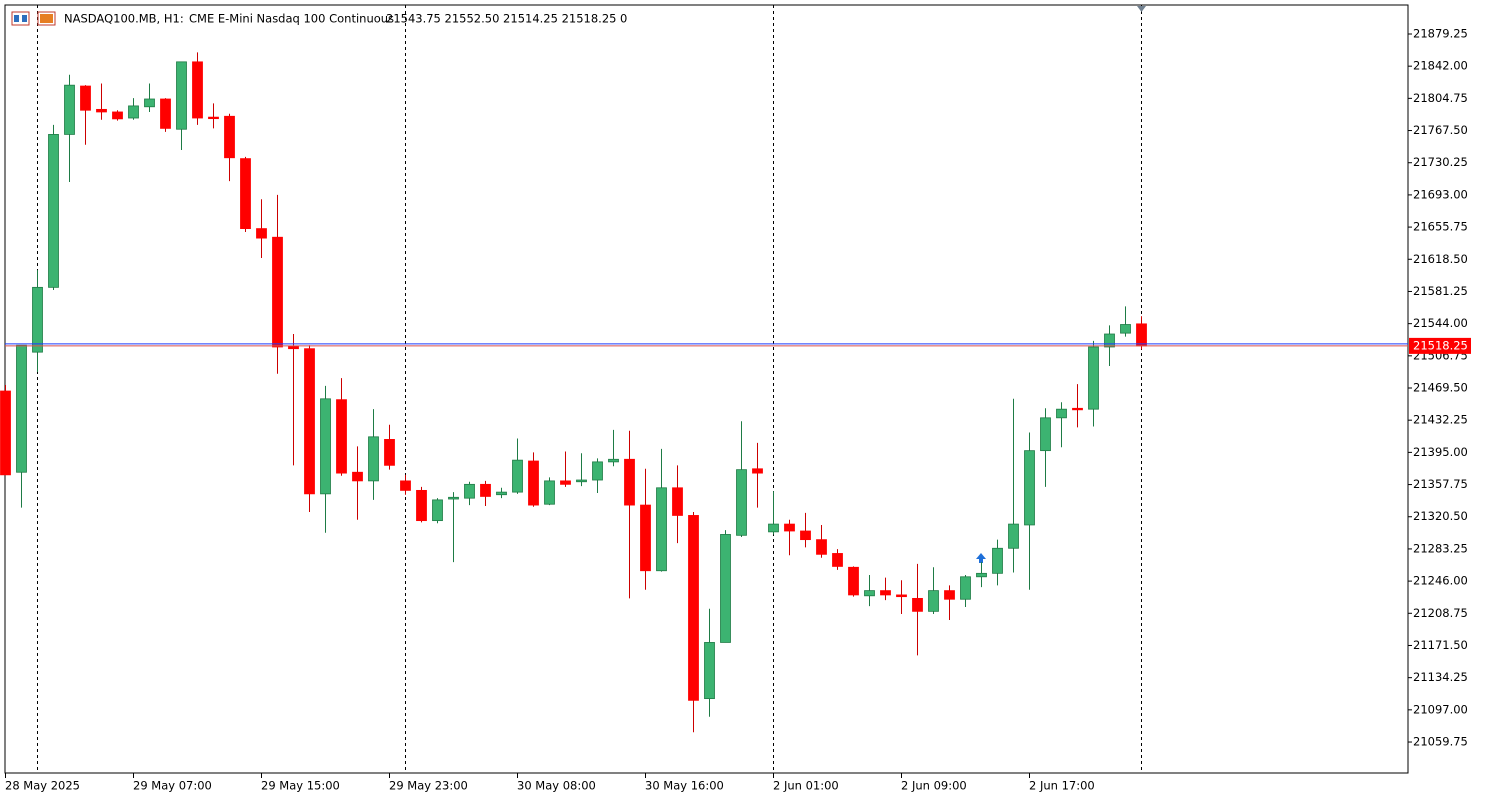 Image resolution: width=1487 pixels, height=799 pixels. Describe the element at coordinates (1440, 66) in the screenshot. I see `y-tick-label: 21842.00` at that location.